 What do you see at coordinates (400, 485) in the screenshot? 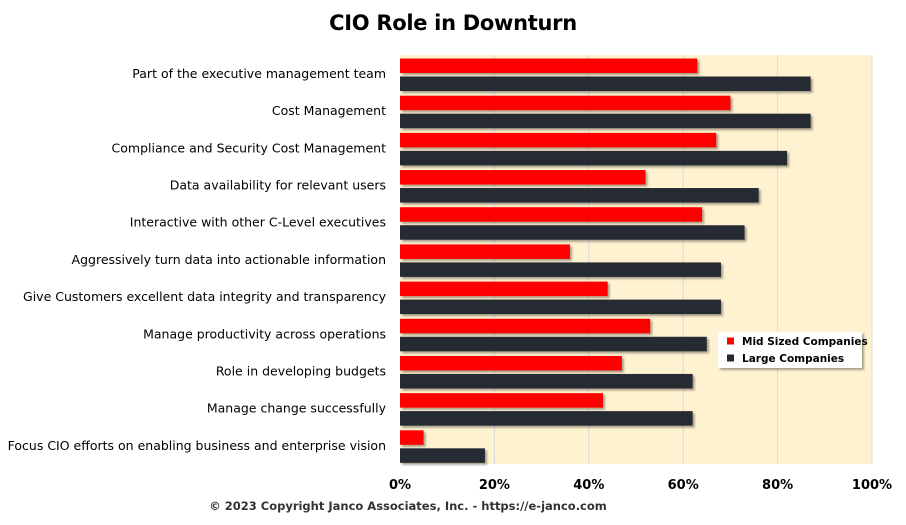
I see `x-tick-label: 0%` at bounding box center [400, 485].